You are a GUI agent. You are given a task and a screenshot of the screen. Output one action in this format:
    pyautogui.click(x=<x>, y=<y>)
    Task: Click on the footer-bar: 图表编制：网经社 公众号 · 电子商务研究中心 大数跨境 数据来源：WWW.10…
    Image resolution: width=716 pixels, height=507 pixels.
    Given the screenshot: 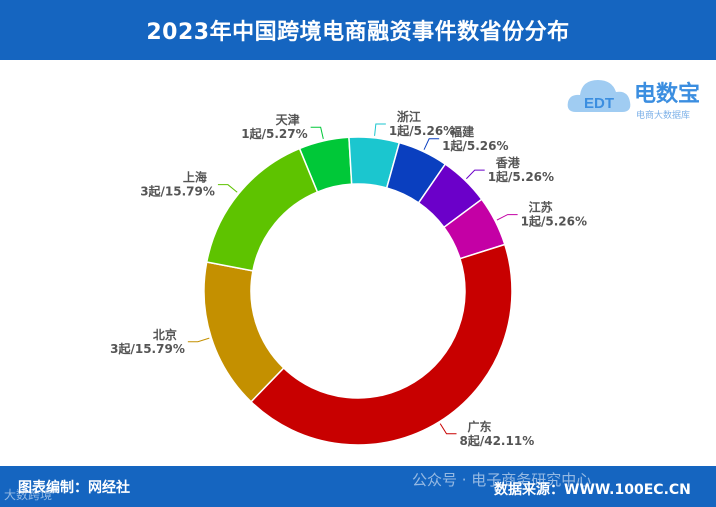 What is the action you would take?
    pyautogui.click(x=358, y=486)
    